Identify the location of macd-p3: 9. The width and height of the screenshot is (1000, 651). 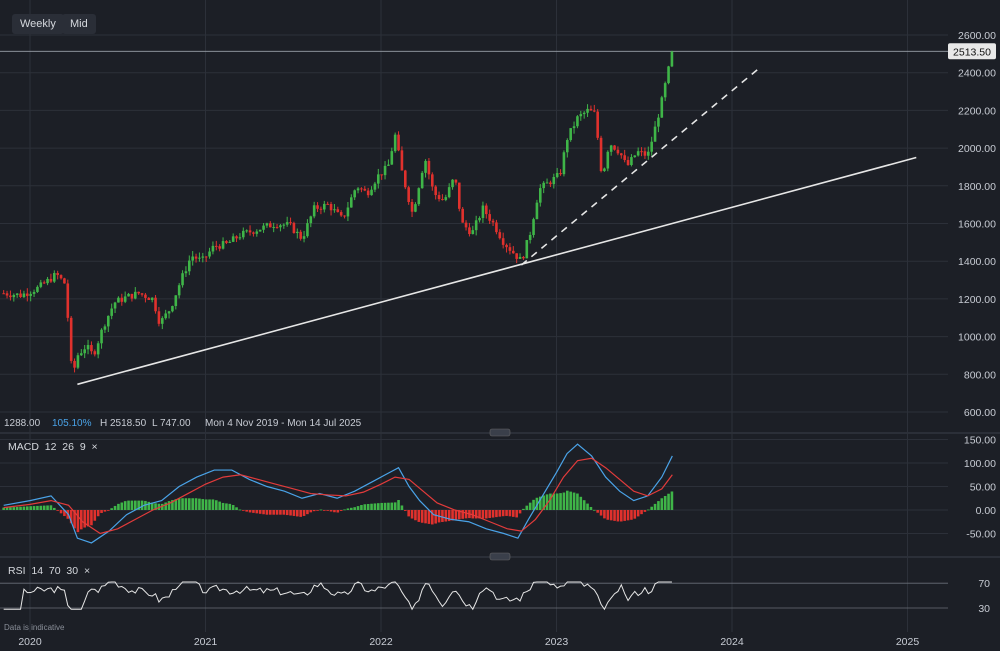
(82, 447).